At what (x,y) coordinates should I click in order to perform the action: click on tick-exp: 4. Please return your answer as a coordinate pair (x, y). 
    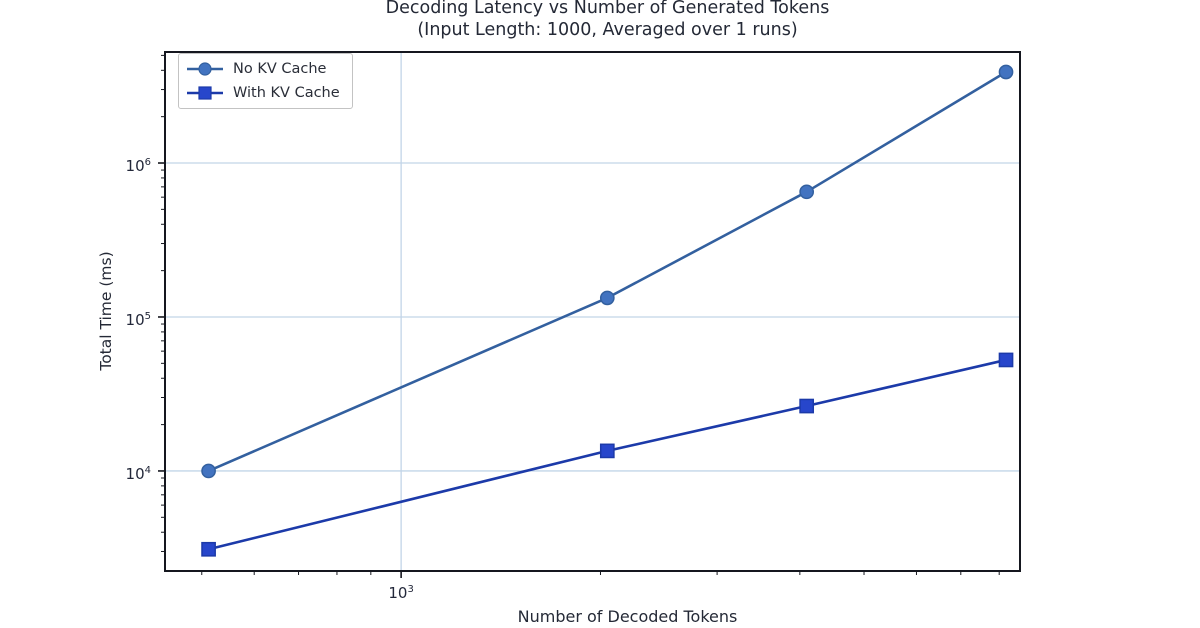
    Looking at the image, I should click on (147, 470).